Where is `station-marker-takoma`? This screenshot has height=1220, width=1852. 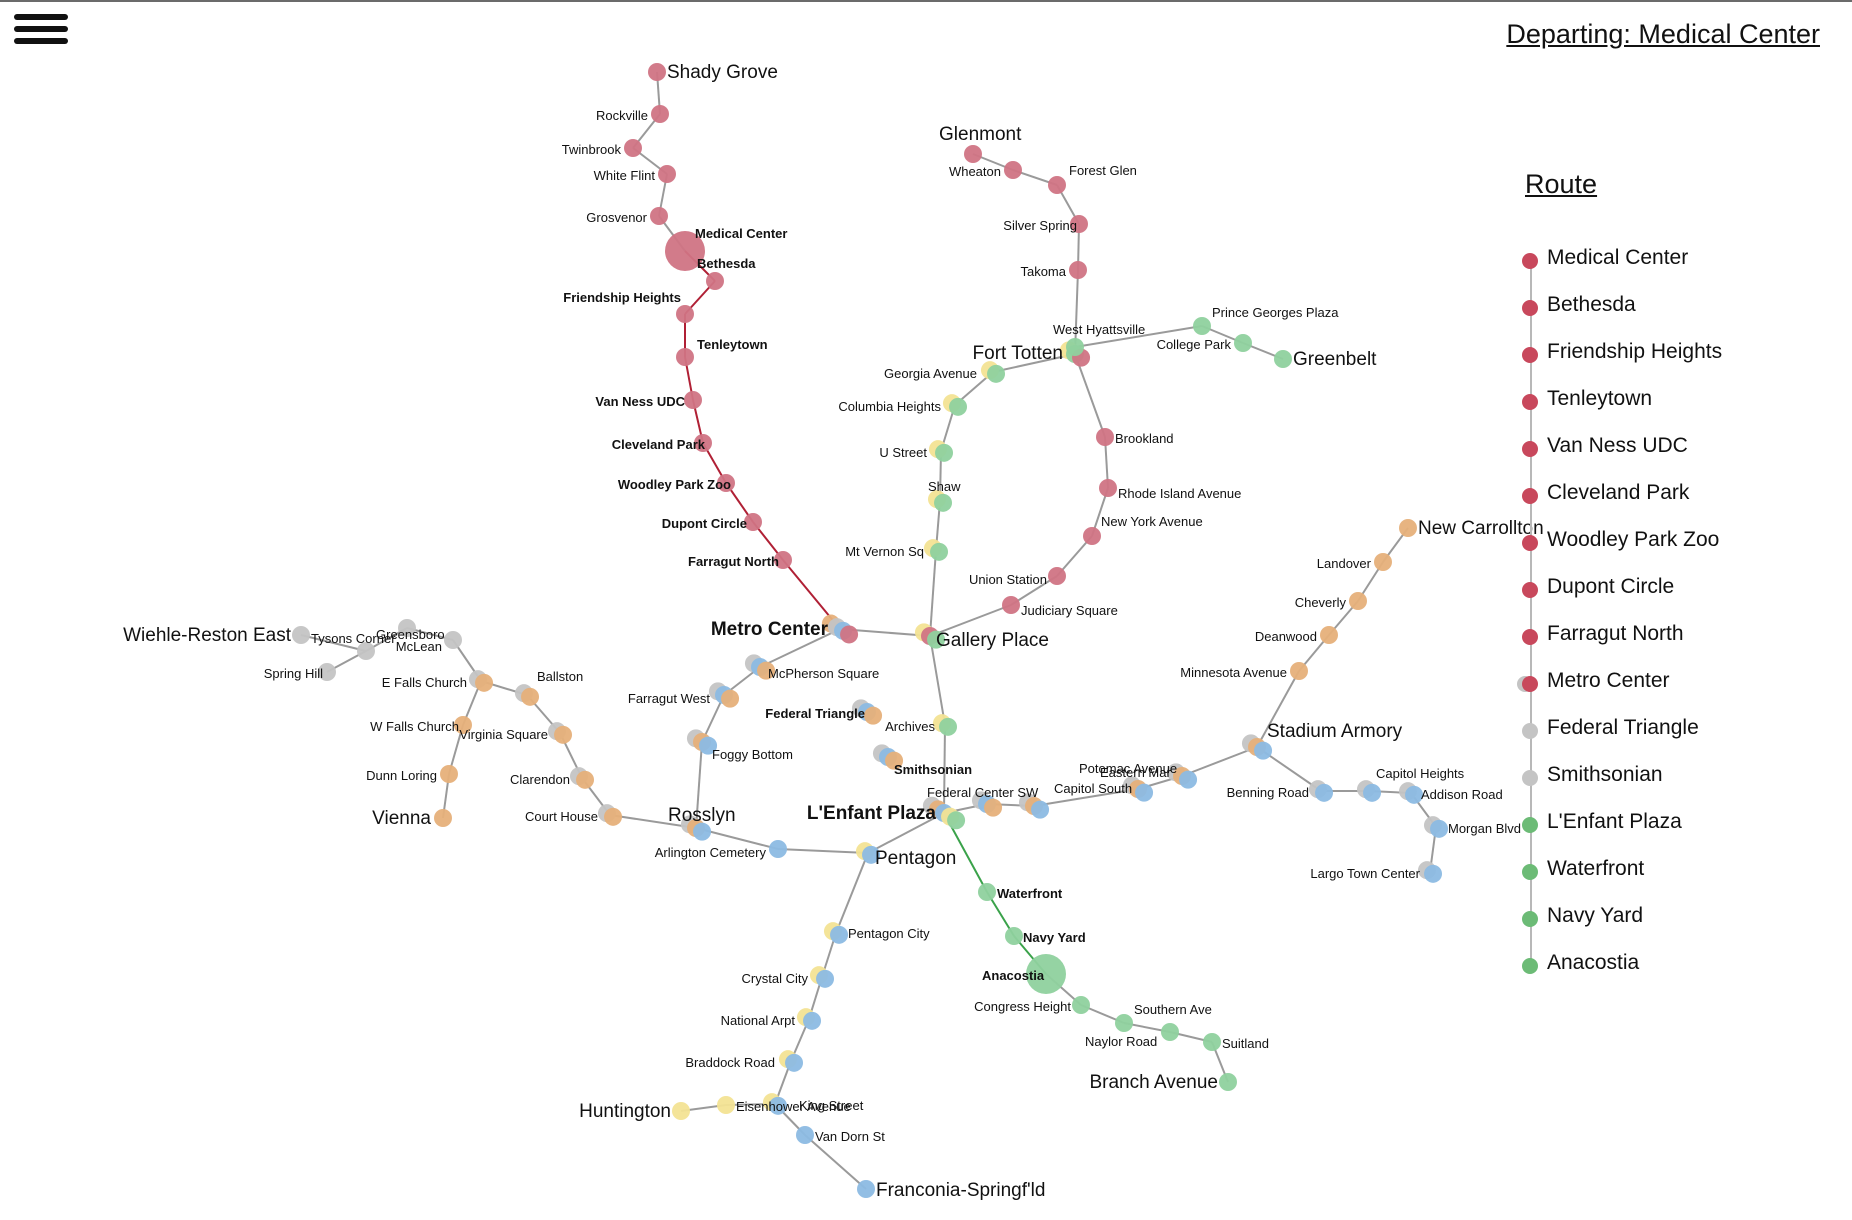
station-marker-takoma is located at coordinates (1078, 270).